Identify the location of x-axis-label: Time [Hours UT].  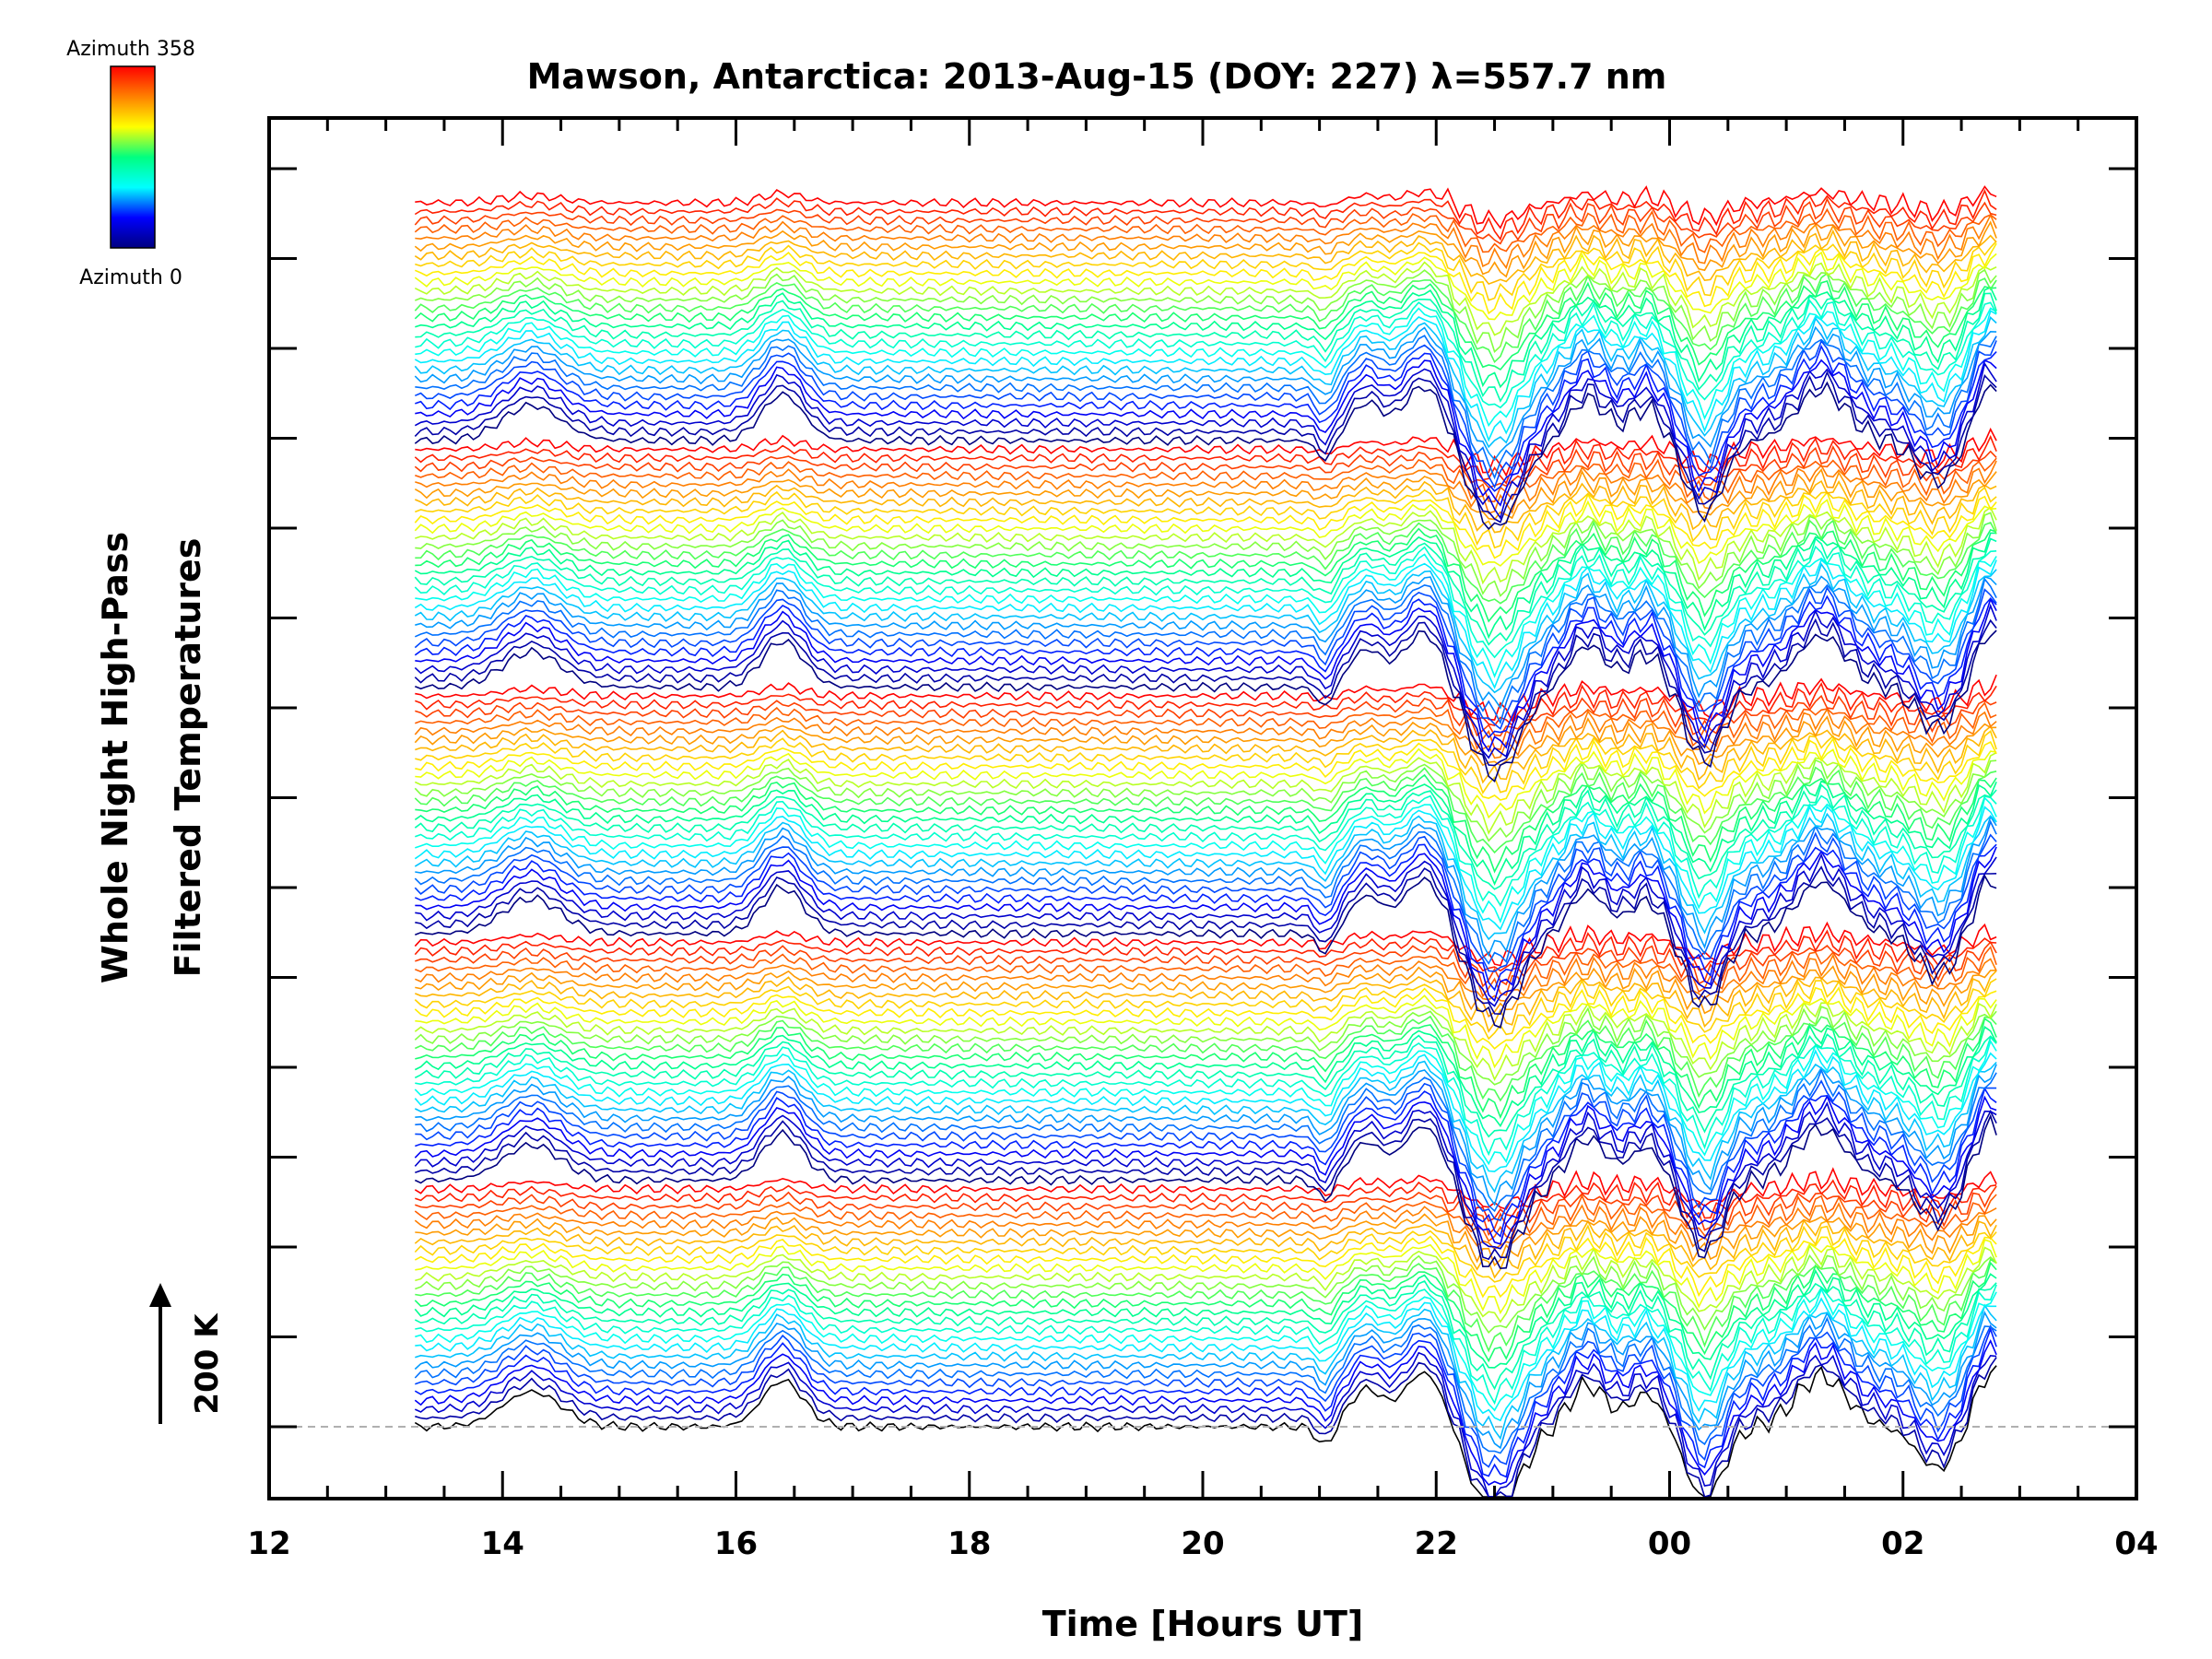
(1203, 1624).